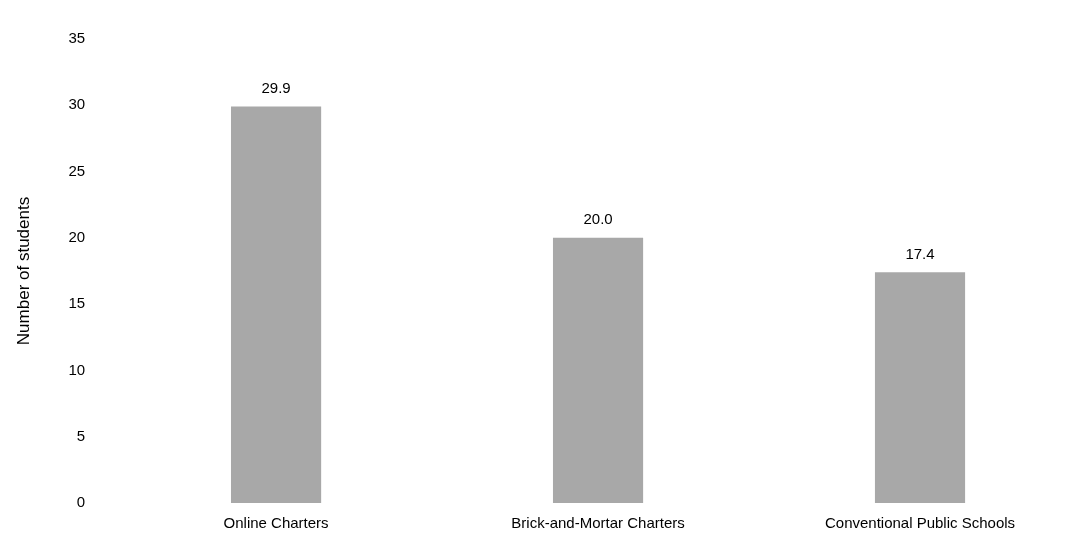  I want to click on y-tick-label: 25, so click(77, 170).